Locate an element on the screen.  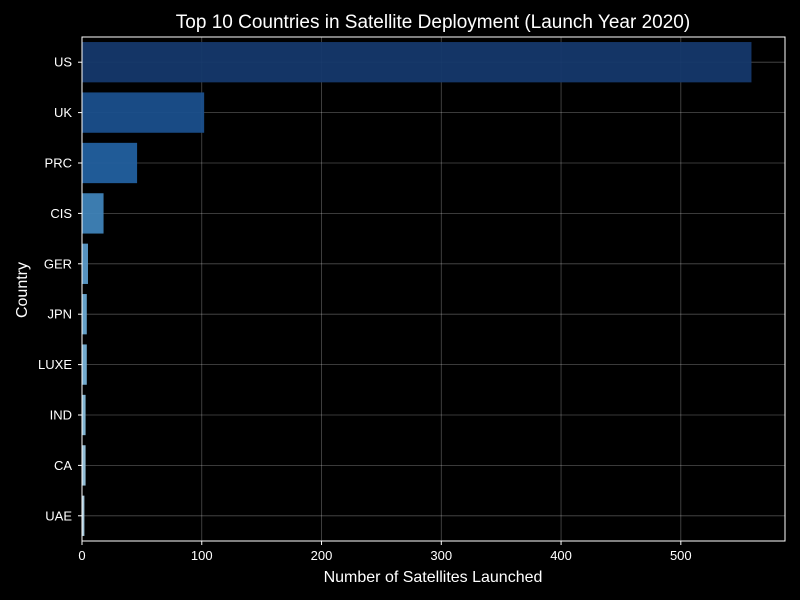
x-tick-label: 200 is located at coordinates (322, 555).